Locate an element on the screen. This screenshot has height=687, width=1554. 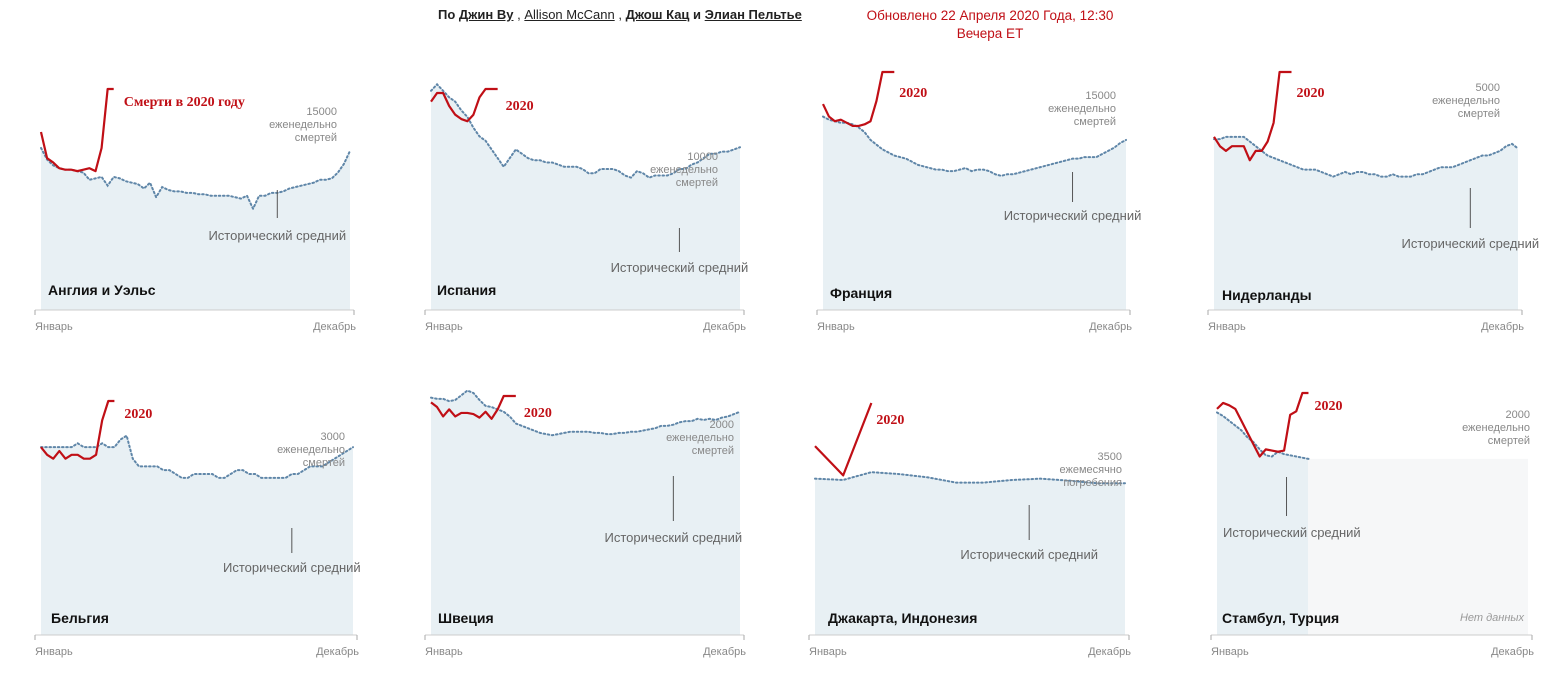
scale-annotation: 3000 is located at coordinates (333, 437).